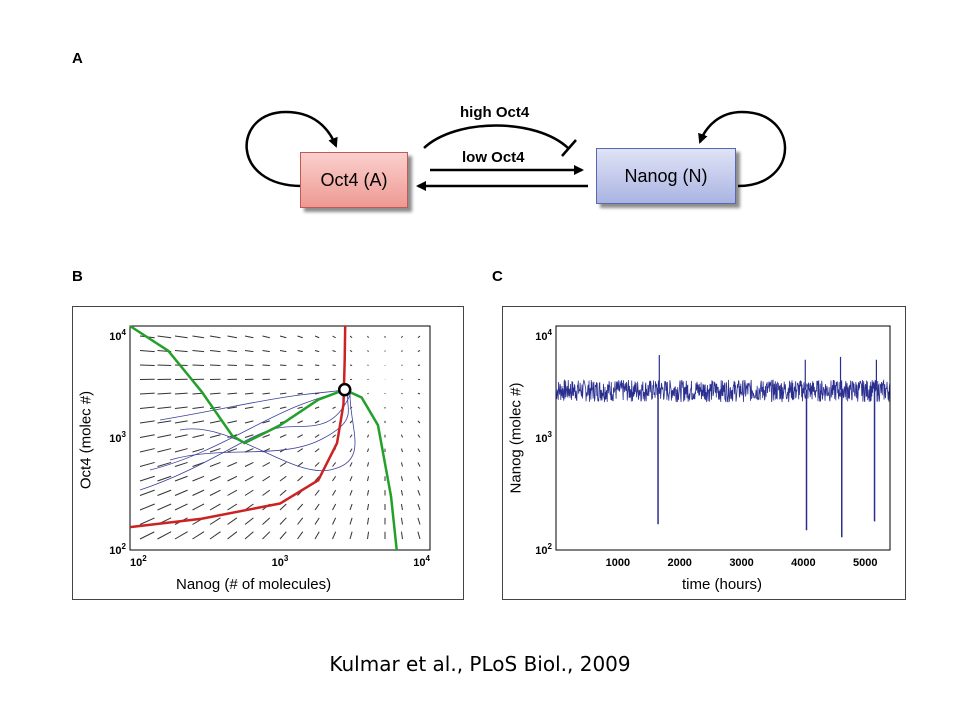  I want to click on panel-c-ytick: 10², so click(543, 549).